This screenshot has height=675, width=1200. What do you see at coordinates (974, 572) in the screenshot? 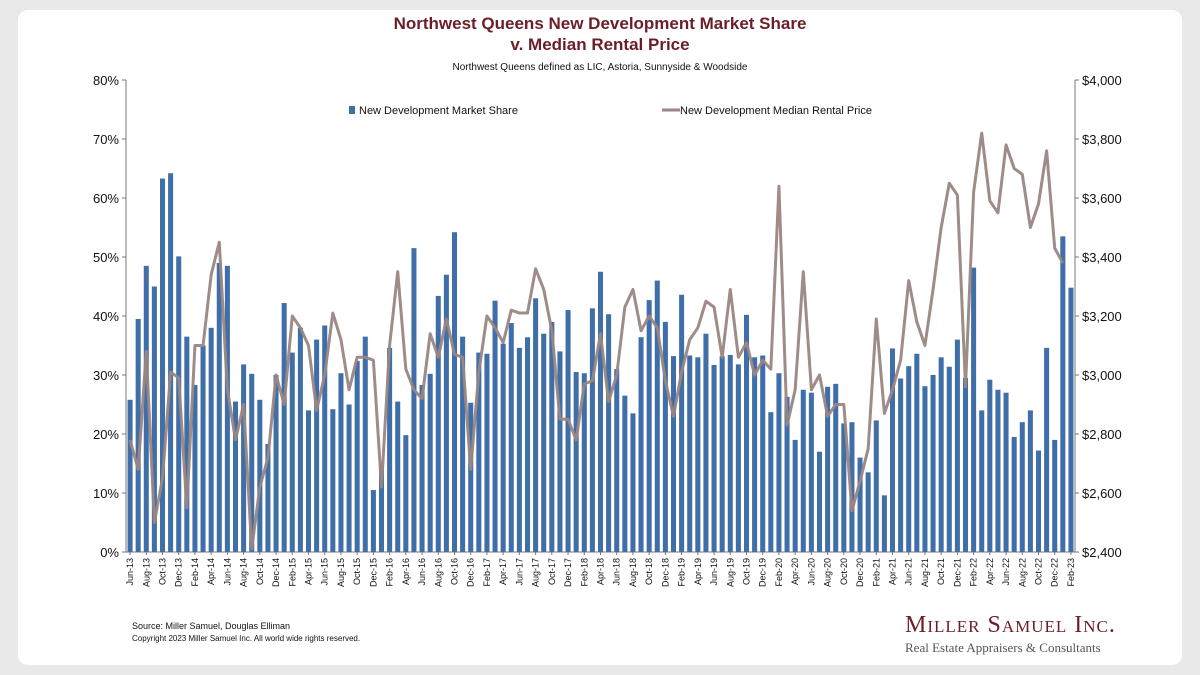
I see `x-tick-label: Feb-22` at bounding box center [974, 572].